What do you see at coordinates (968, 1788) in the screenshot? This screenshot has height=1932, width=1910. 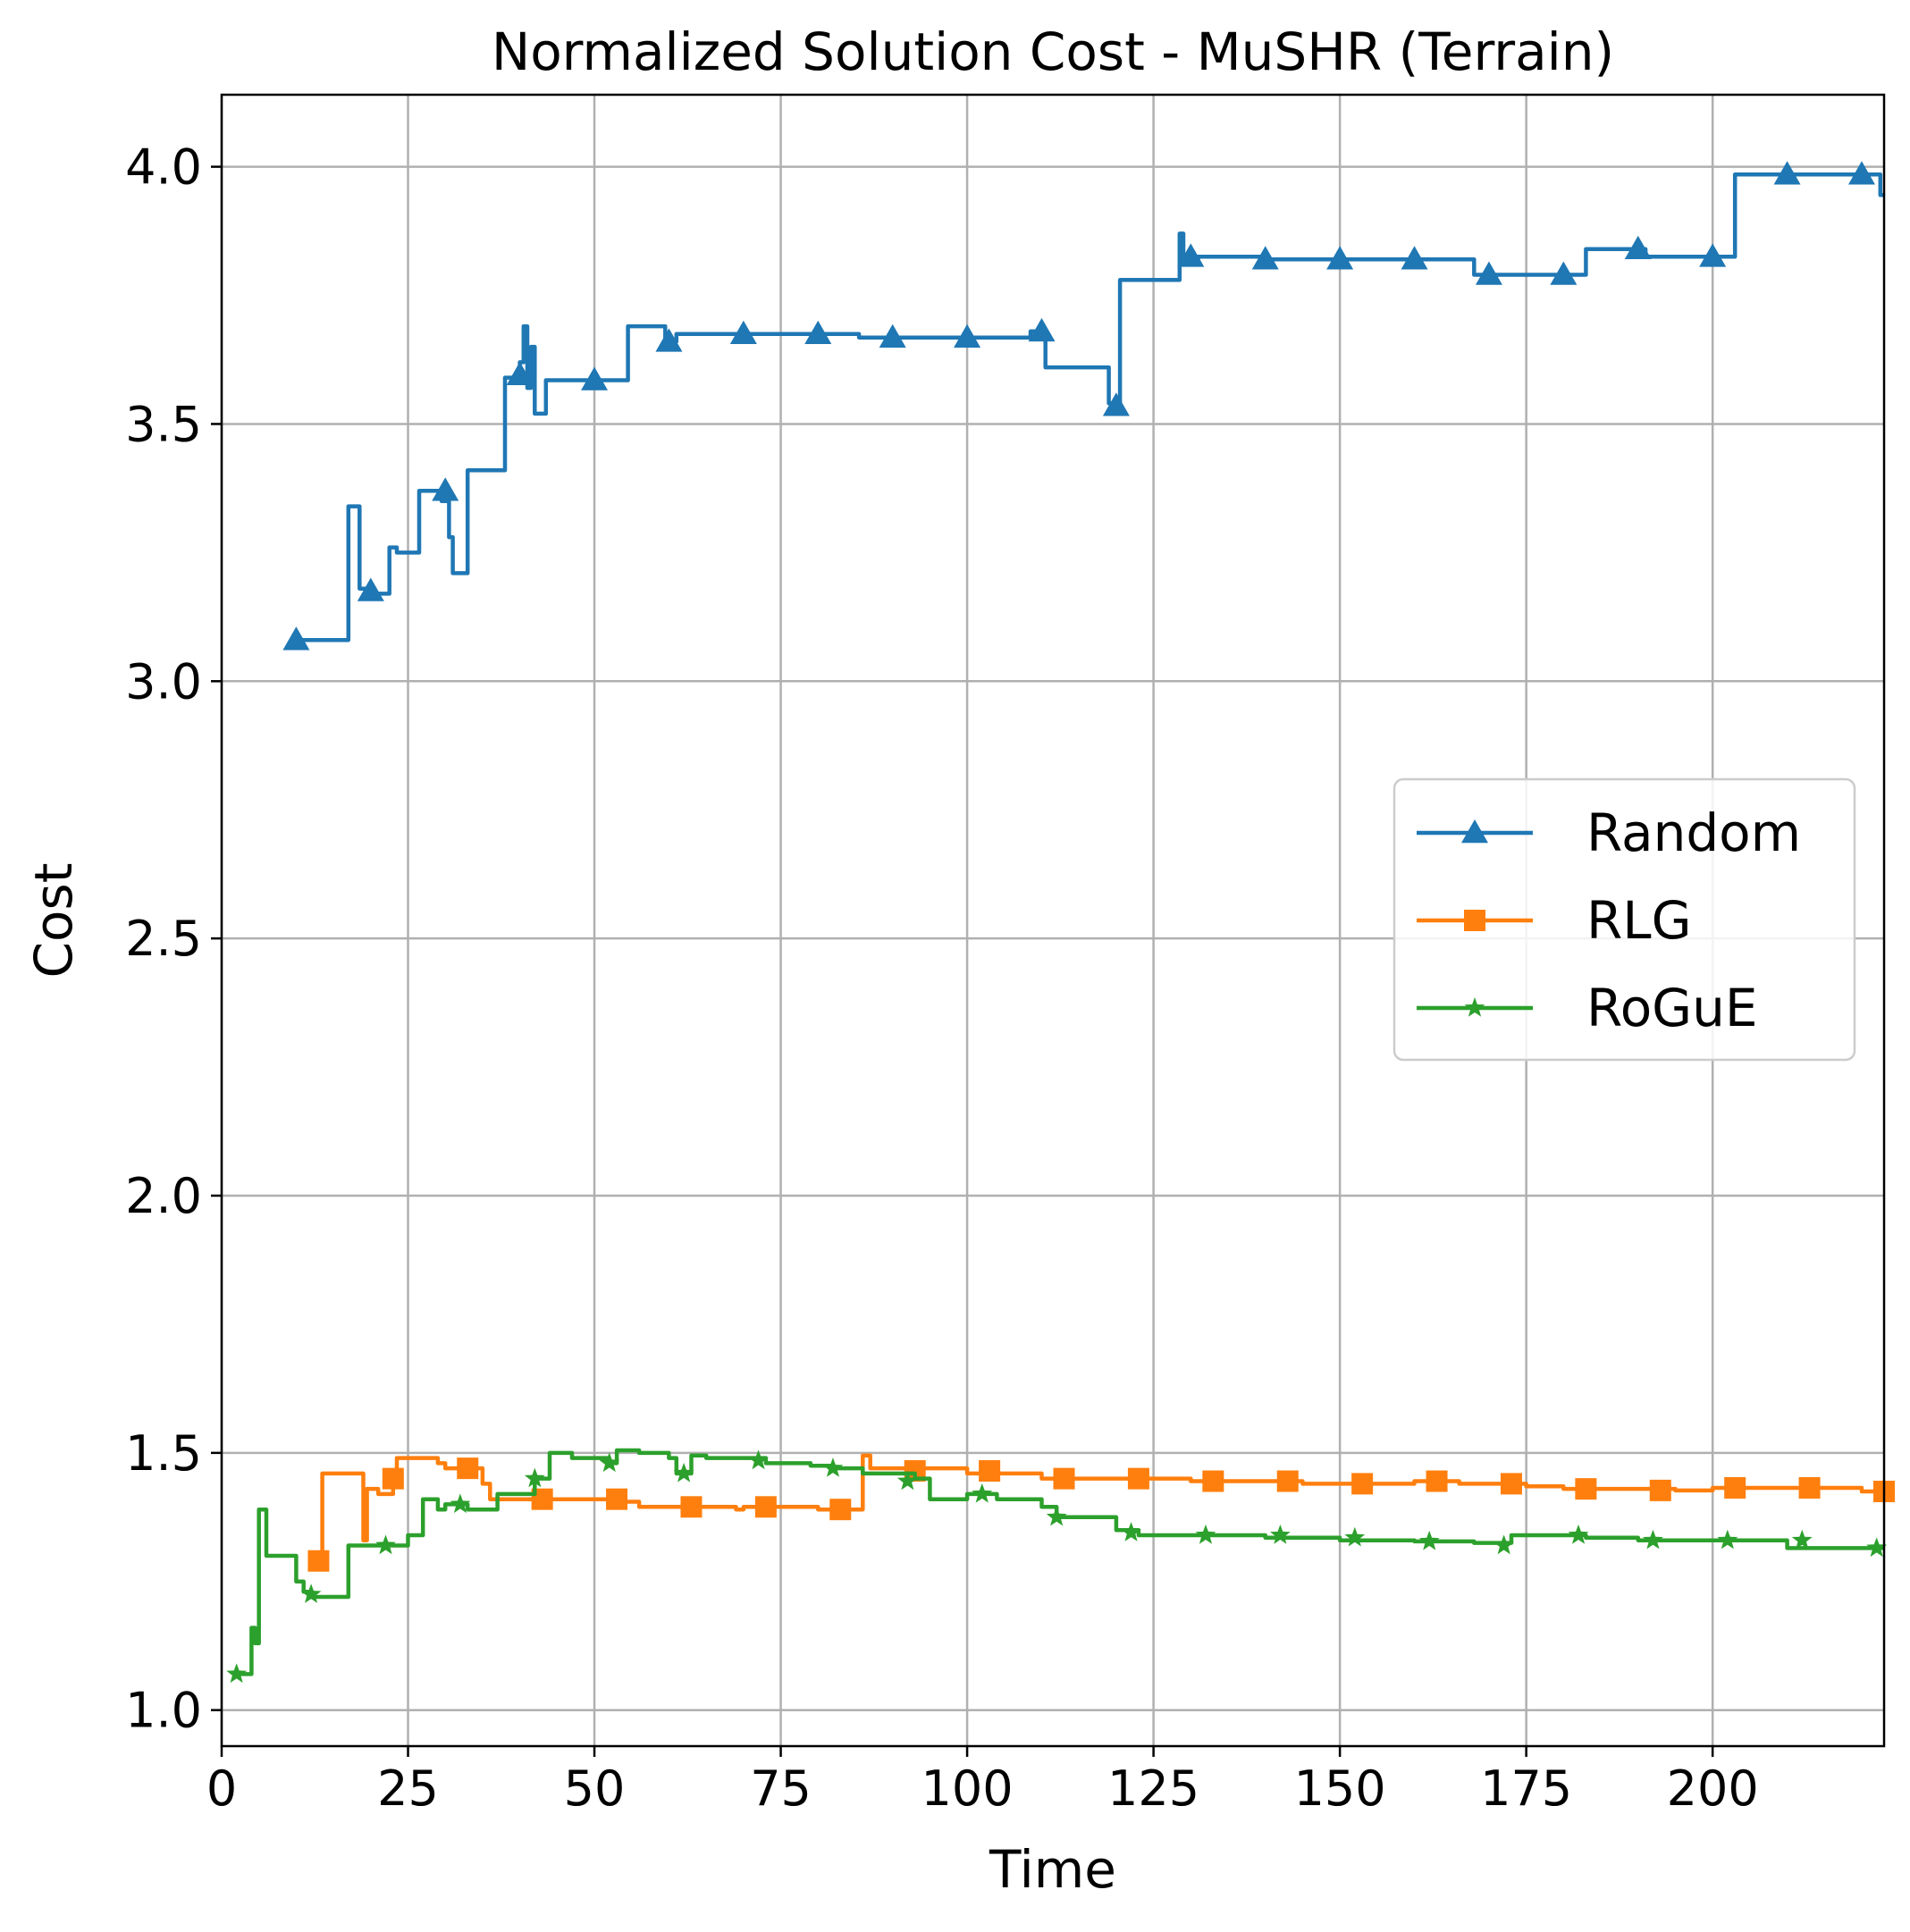 I see `x-tick-label: 100` at bounding box center [968, 1788].